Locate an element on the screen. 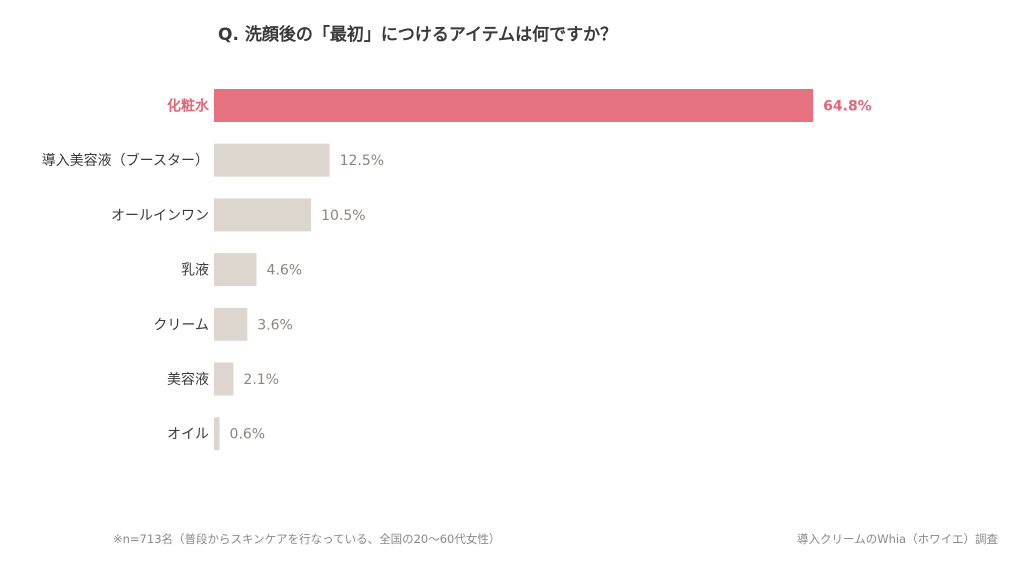 This screenshot has width=1024, height=571. category-label-4: クリーム is located at coordinates (181, 325).